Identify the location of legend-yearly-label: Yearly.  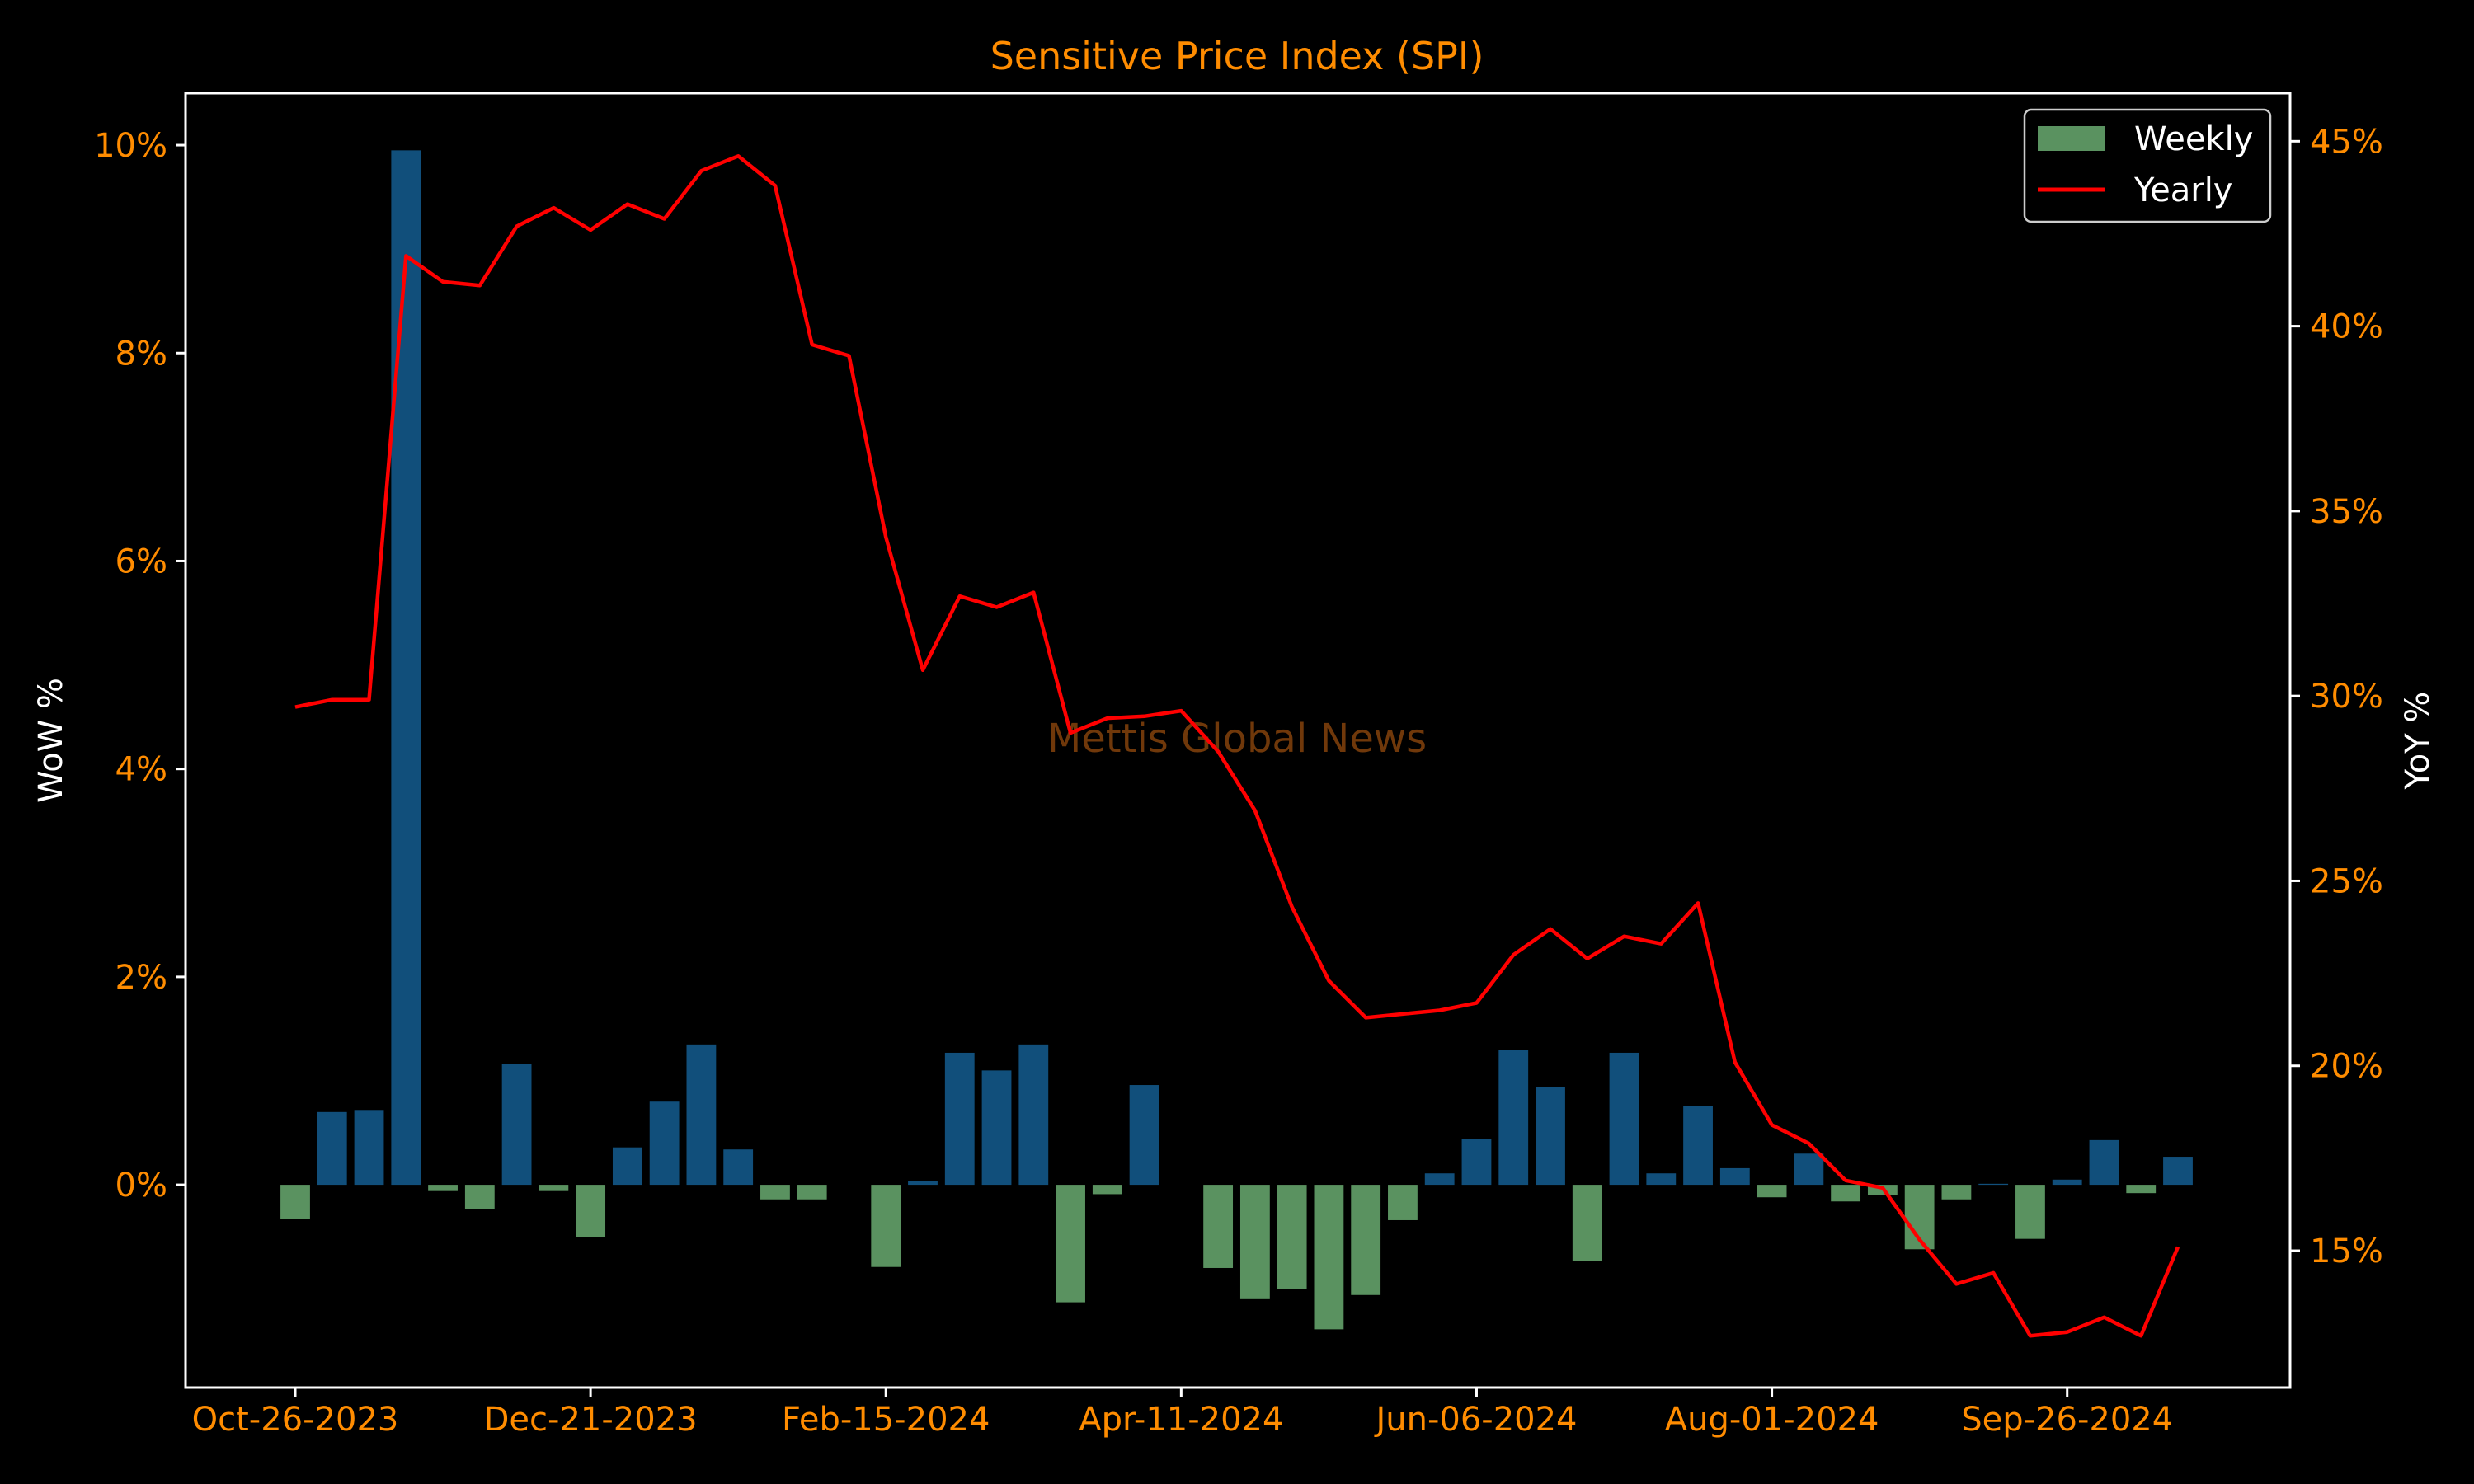
(2182, 190).